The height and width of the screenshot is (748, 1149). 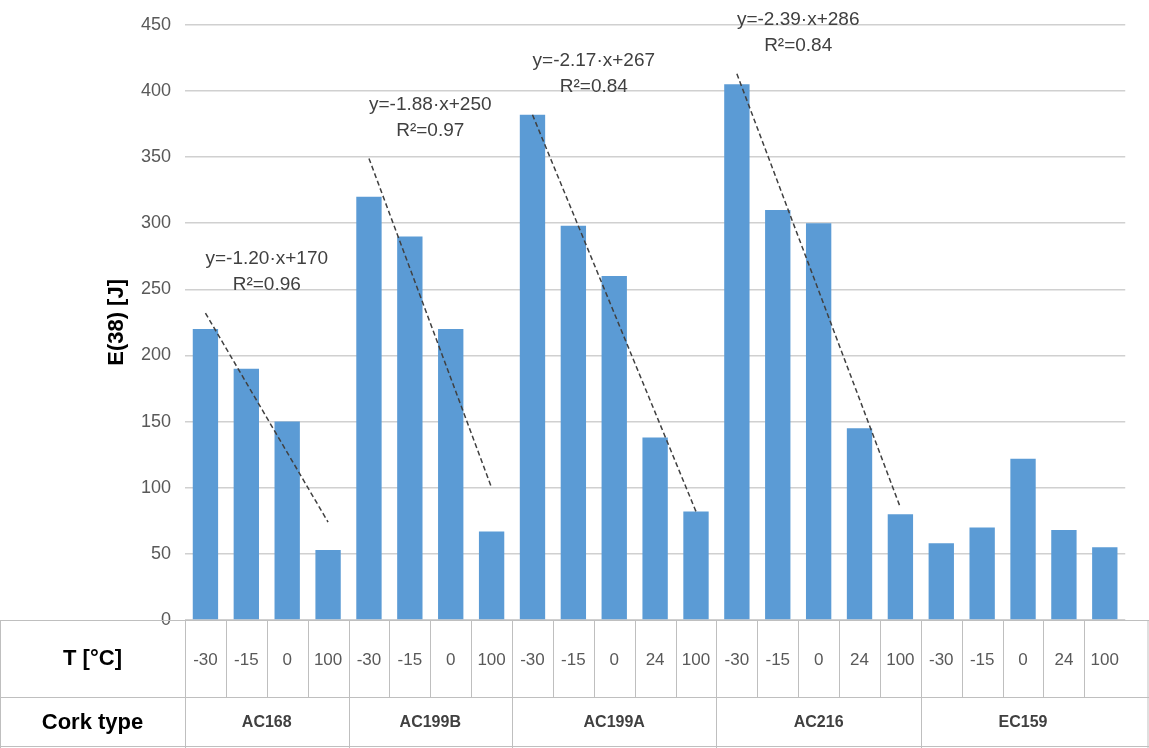 I want to click on y-tick-label: 100, so click(x=155, y=486).